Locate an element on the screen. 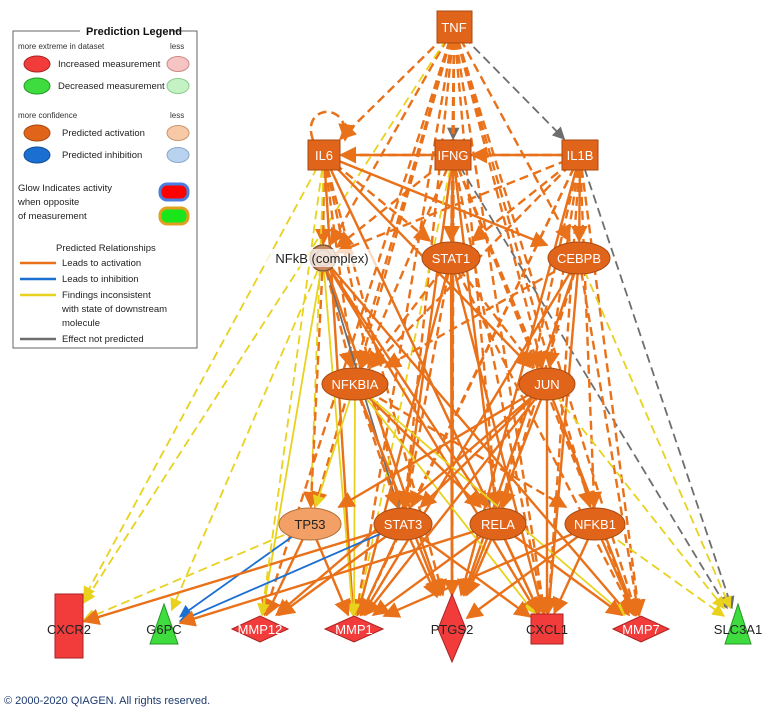 The width and height of the screenshot is (770, 714). edge-il6-mmp12 is located at coordinates (291, 385).